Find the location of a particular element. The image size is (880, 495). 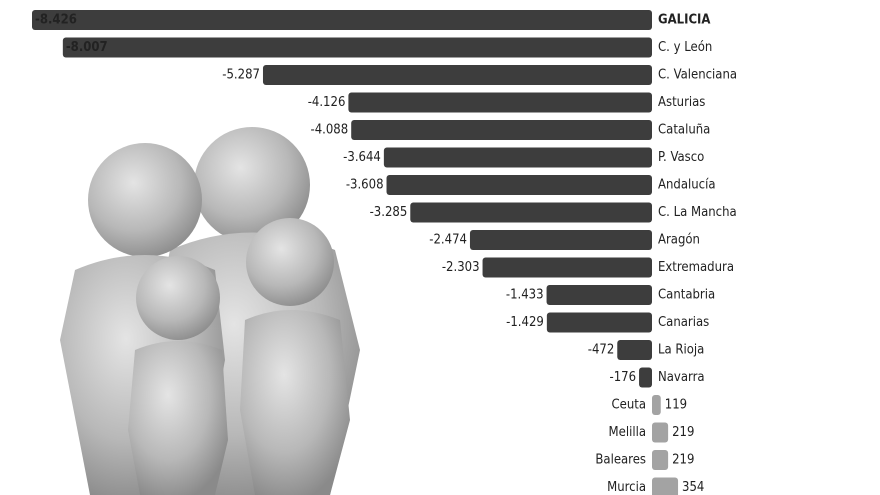

value-label: -1.429 is located at coordinates (525, 322).